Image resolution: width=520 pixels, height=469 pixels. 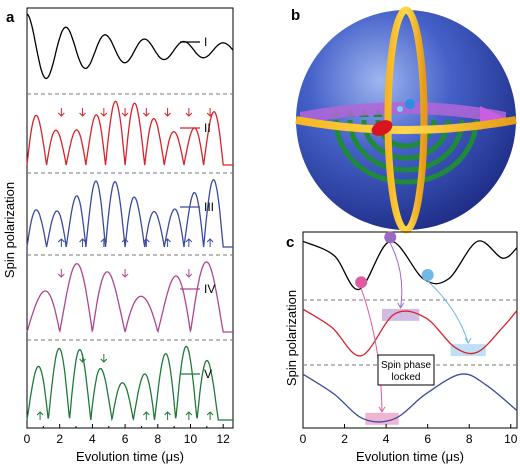 I want to click on series-III-line, so click(x=129, y=213).